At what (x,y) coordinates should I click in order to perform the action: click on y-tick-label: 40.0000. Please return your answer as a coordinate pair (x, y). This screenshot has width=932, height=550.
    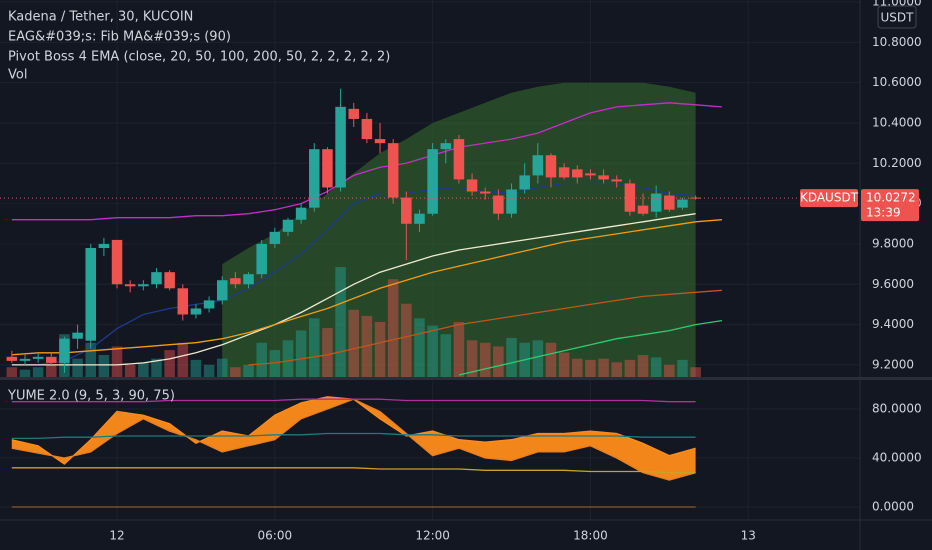
    Looking at the image, I should click on (897, 458).